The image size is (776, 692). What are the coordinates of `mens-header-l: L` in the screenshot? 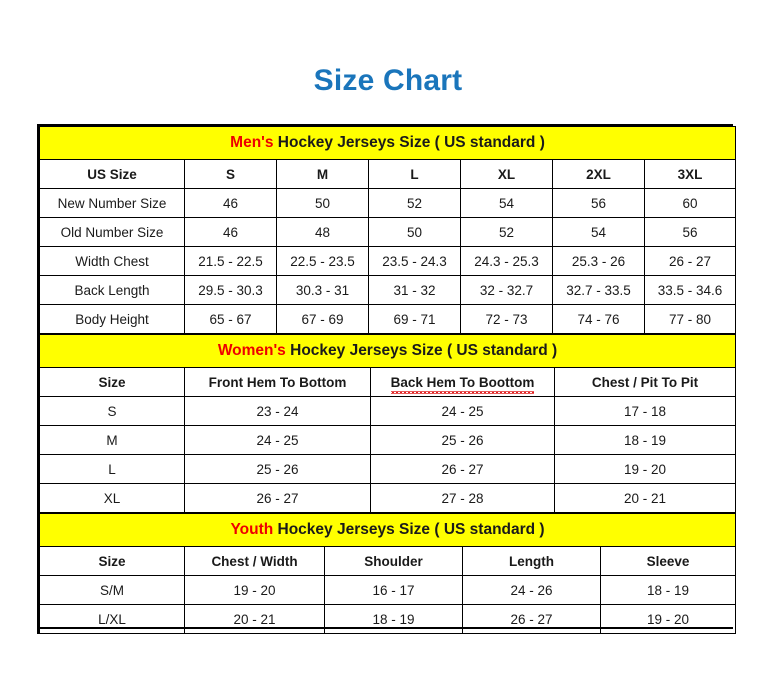 It's located at (414, 174).